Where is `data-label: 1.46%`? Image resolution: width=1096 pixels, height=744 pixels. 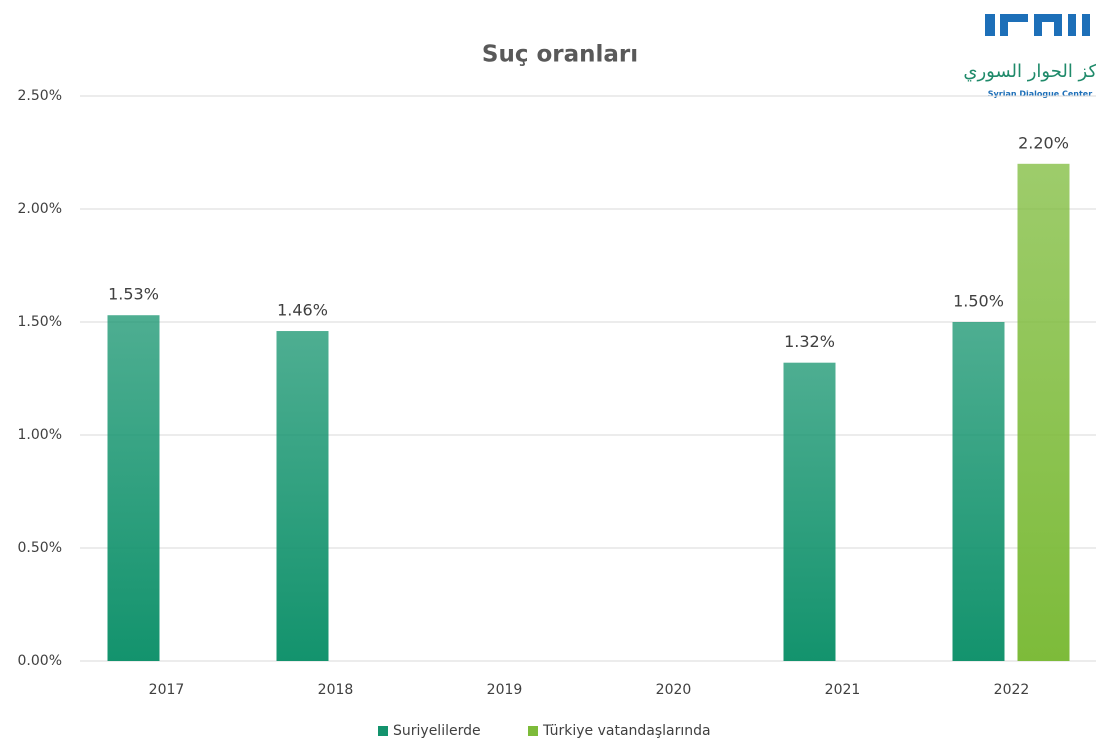
data-label: 1.46% is located at coordinates (302, 310).